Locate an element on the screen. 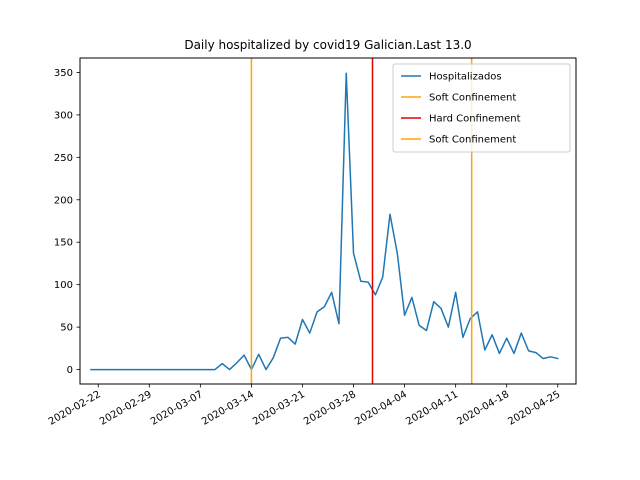 The width and height of the screenshot is (640, 480). y-tick-label: 350 is located at coordinates (63, 73).